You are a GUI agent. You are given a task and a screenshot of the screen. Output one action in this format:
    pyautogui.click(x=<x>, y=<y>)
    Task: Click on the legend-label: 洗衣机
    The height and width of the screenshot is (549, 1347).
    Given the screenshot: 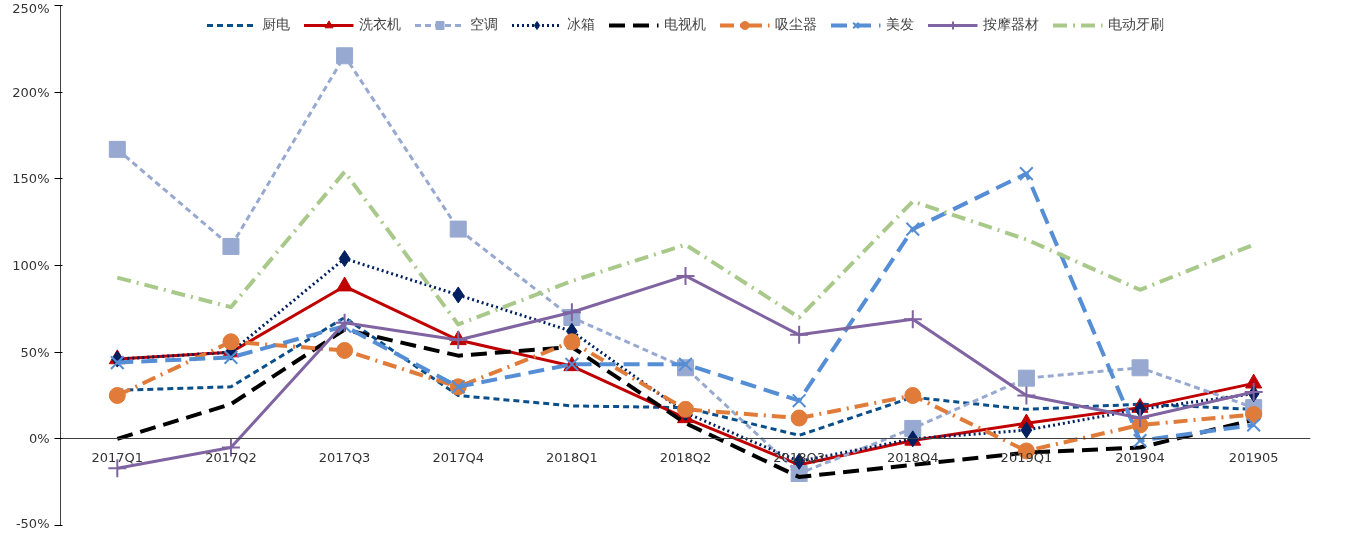 What is the action you would take?
    pyautogui.click(x=379, y=25)
    